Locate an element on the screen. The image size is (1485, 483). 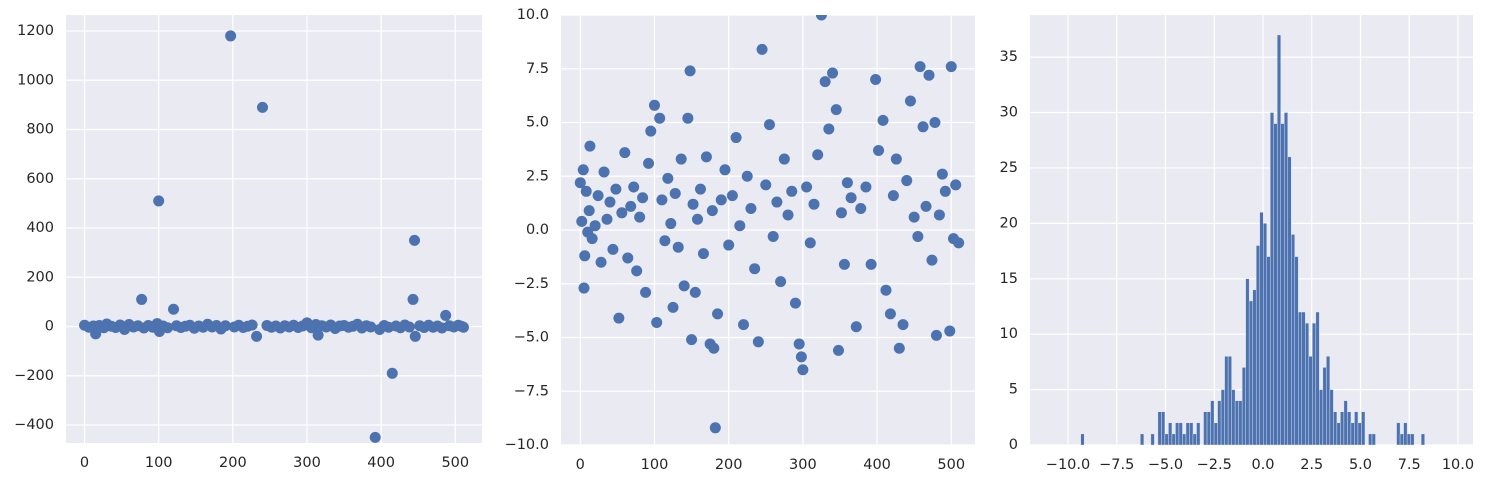
x-tick-label: 2.5 is located at coordinates (1311, 465).